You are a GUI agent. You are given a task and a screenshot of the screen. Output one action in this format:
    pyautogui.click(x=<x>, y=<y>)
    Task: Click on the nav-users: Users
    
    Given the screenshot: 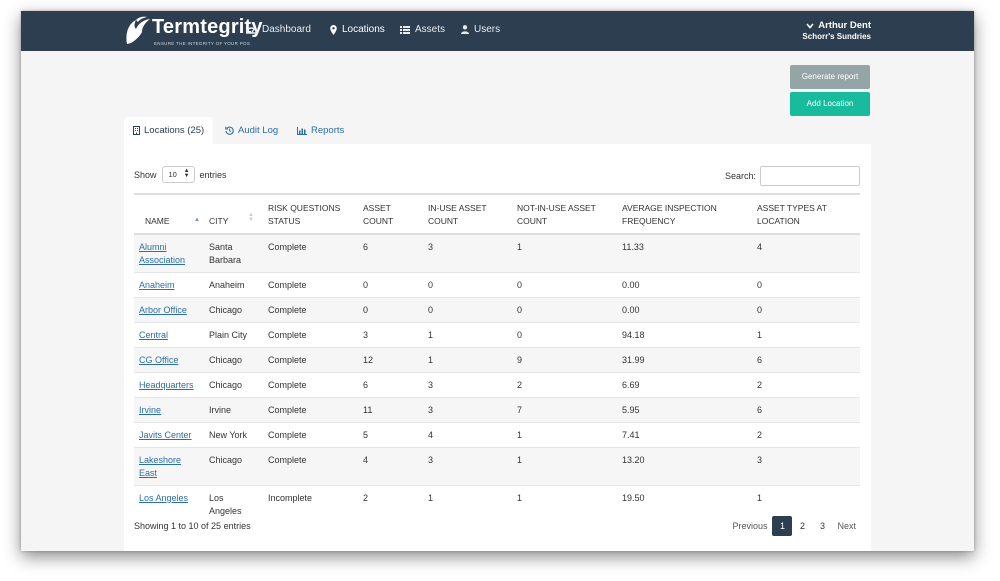 What is the action you would take?
    pyautogui.click(x=480, y=29)
    